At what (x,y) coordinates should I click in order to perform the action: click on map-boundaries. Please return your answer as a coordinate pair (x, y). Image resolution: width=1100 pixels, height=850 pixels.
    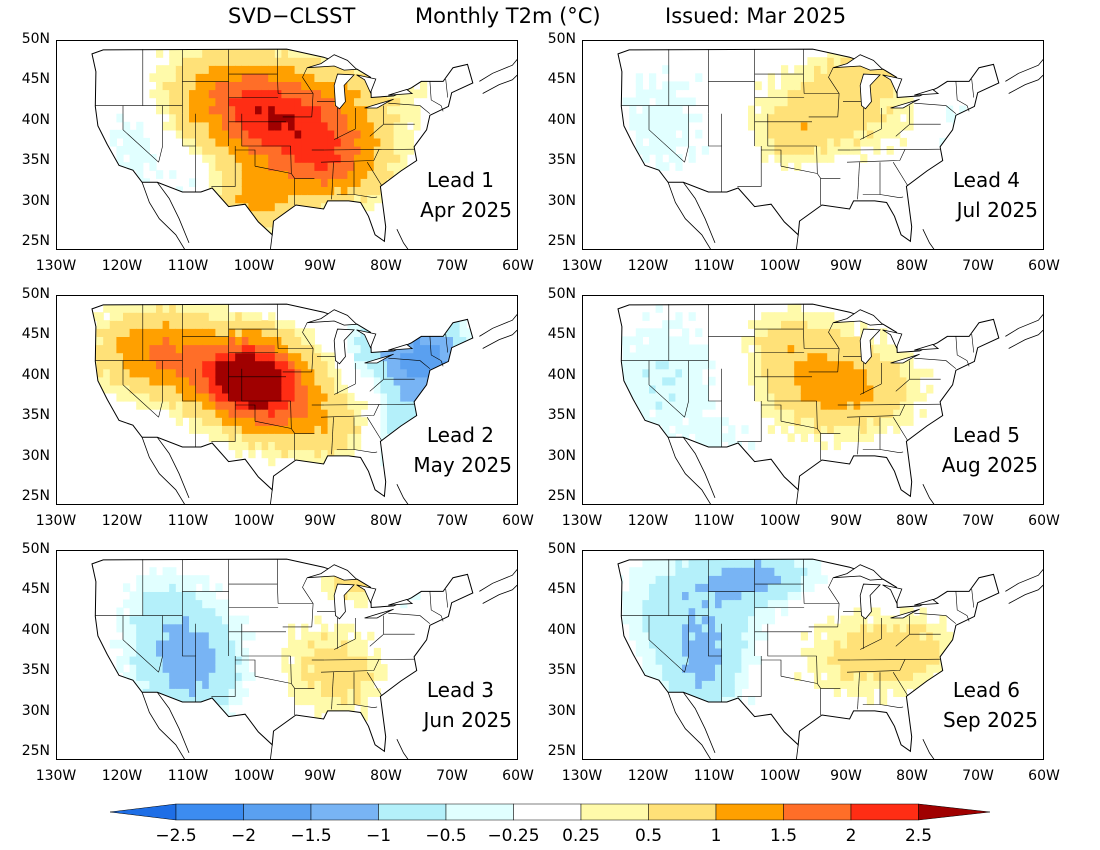
    Looking at the image, I should click on (830, 658).